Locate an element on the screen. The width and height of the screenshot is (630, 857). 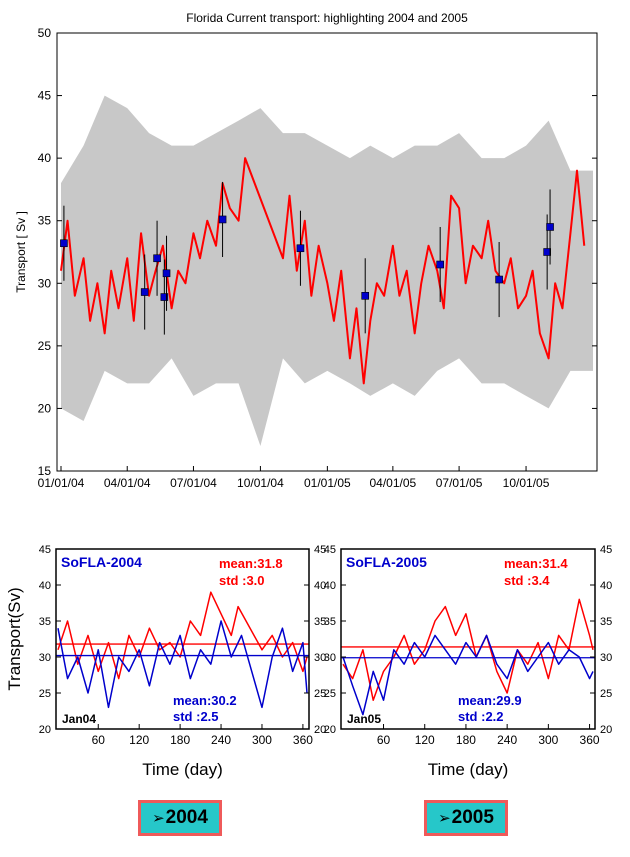
panel-2004-x-axis-label: Time (day) is located at coordinates (182, 769).